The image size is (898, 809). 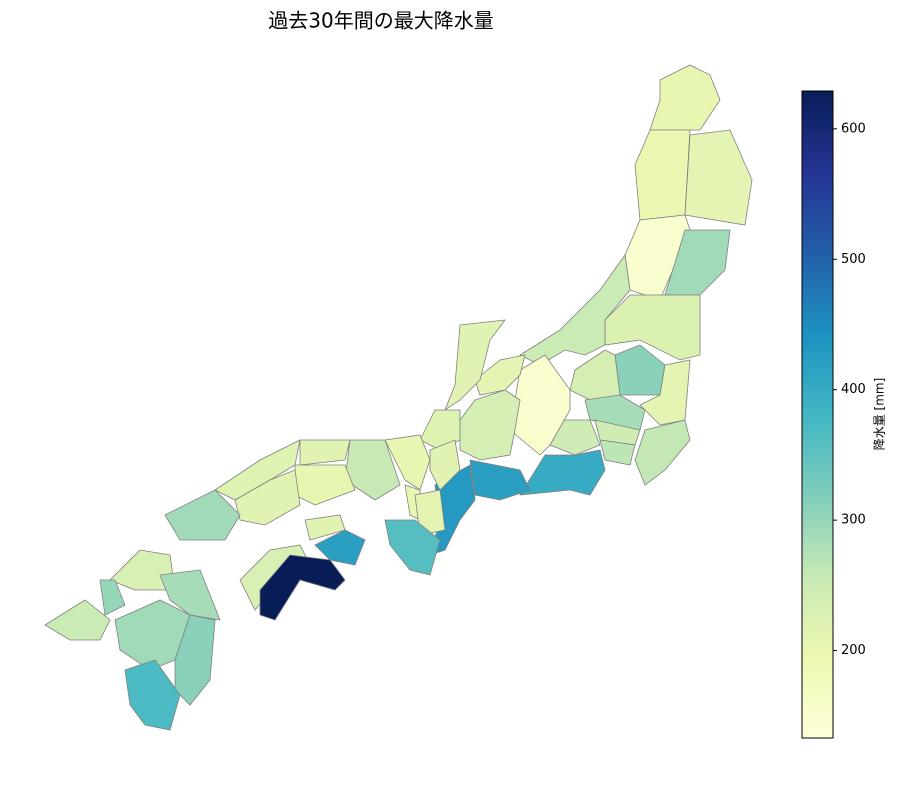 What do you see at coordinates (853, 389) in the screenshot?
I see `colorbar-tick-label: 400` at bounding box center [853, 389].